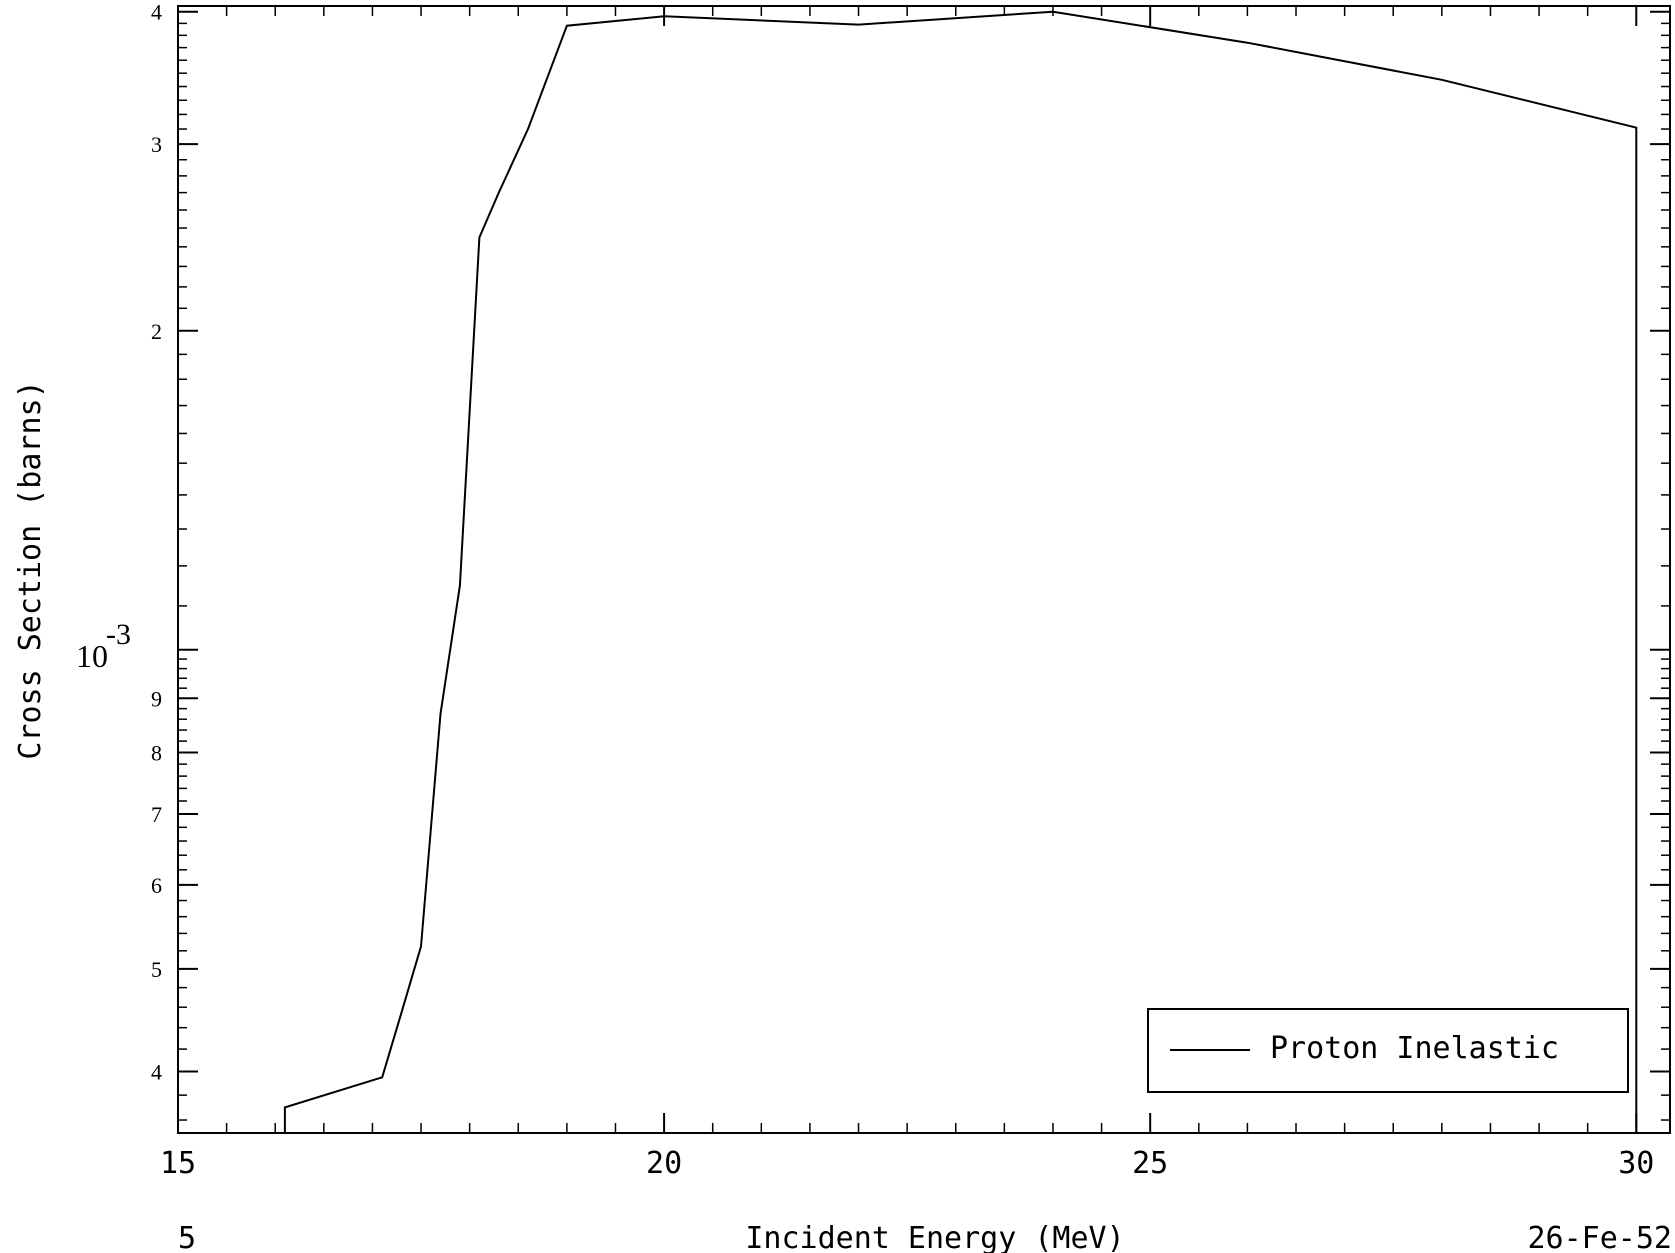 The image size is (1675, 1253). I want to click on x-tick-label: 15, so click(178, 1163).